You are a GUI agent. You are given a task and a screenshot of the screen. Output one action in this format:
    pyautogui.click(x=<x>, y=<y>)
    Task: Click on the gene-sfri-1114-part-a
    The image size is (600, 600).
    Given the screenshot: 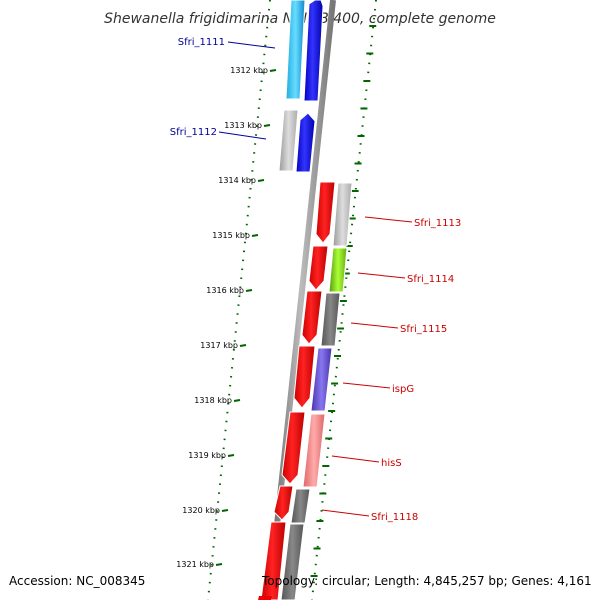 What is the action you would take?
    pyautogui.click(x=318, y=268)
    